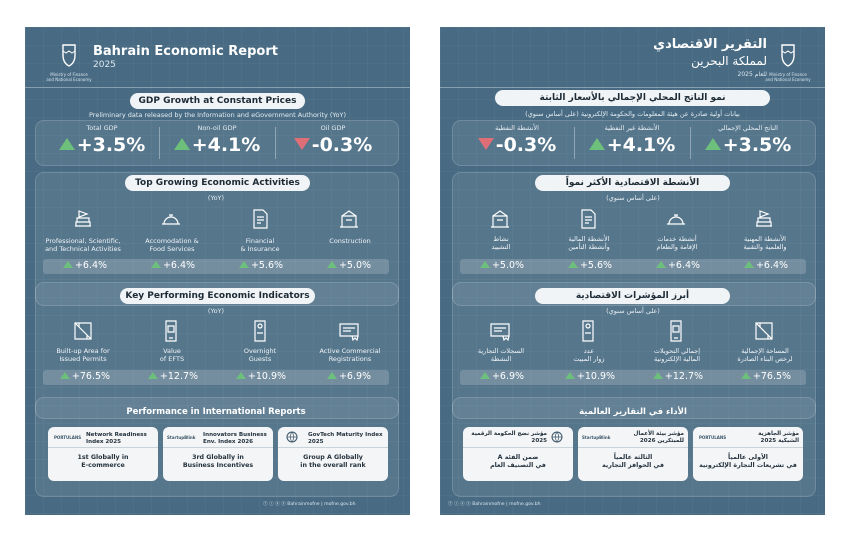 The height and width of the screenshot is (535, 850). I want to click on indicators-sub: (على أساس سنوي), so click(633, 311).